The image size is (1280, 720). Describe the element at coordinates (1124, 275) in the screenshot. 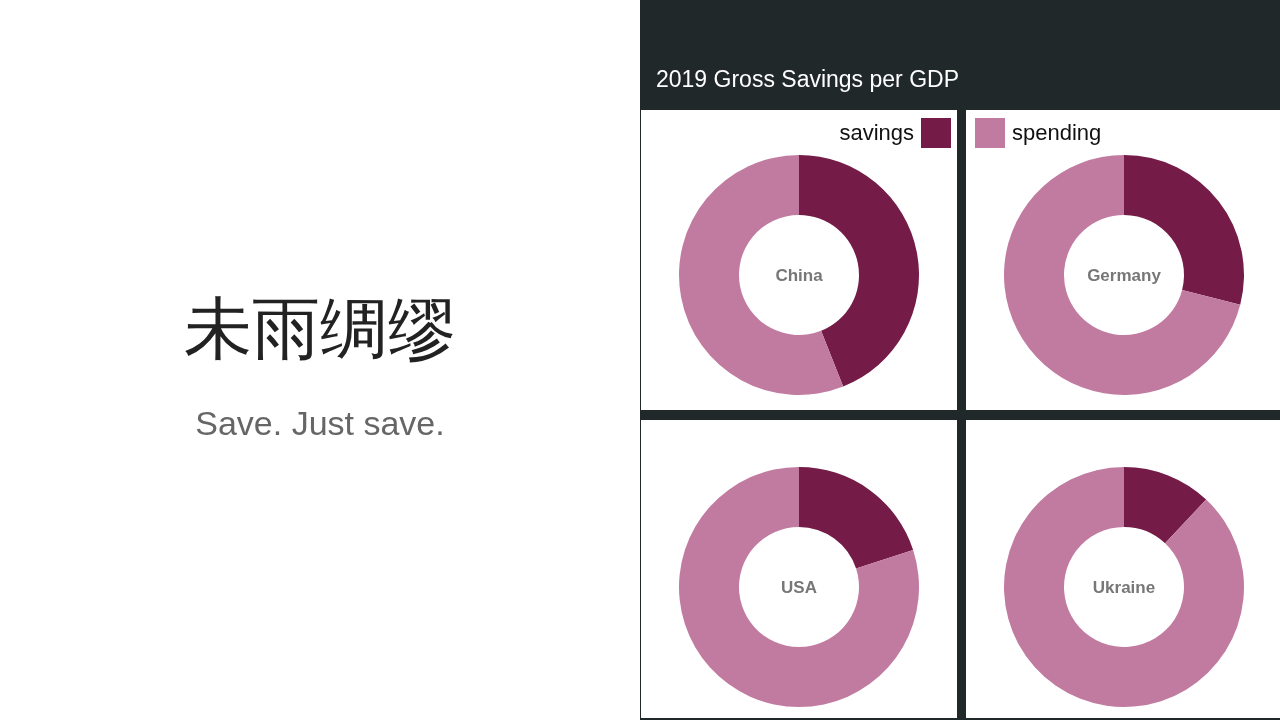

I see `text: Germany` at that location.